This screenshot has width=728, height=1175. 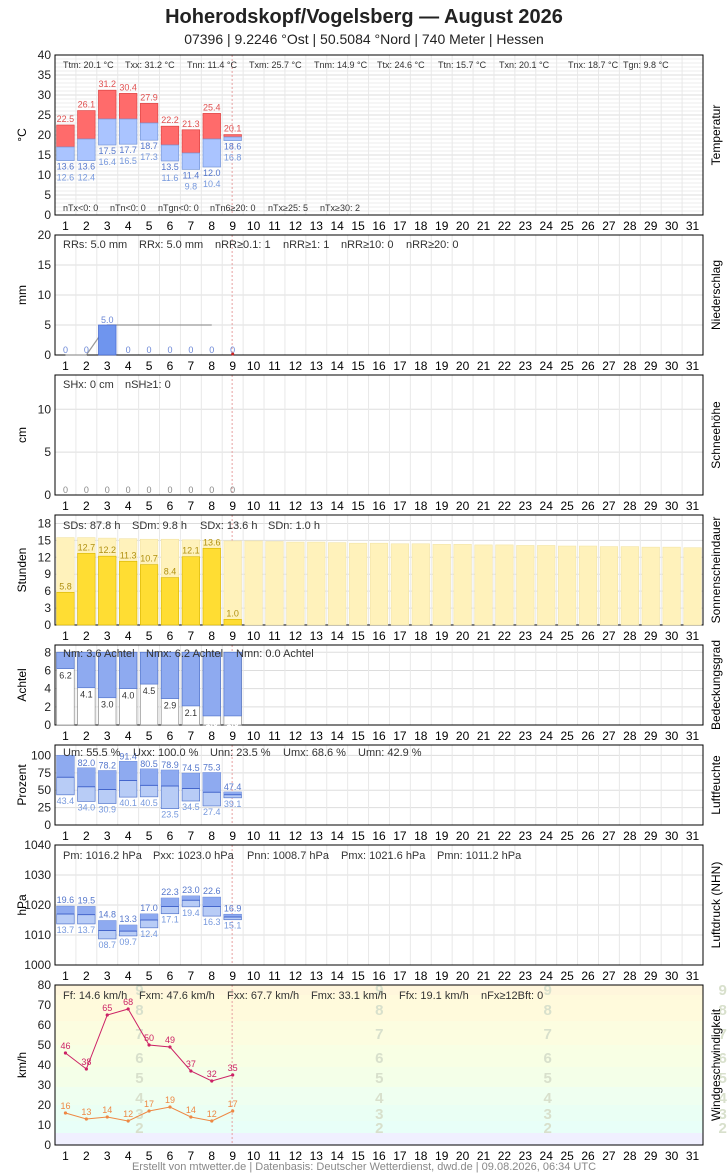 What do you see at coordinates (191, 551) in the screenshot?
I see `sun-label: 12.1` at bounding box center [191, 551].